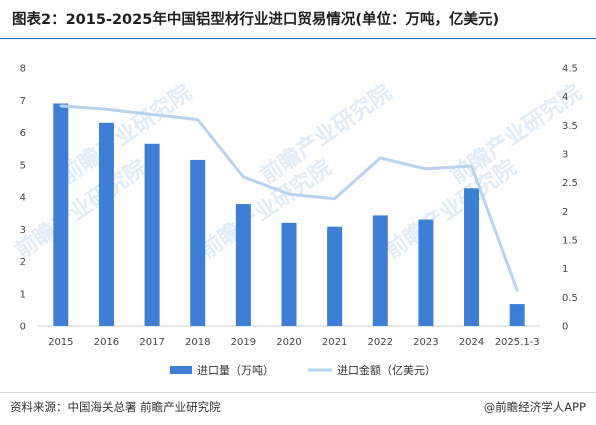  Describe the element at coordinates (23, 101) in the screenshot. I see `left-axis-tick-label: 7` at that location.